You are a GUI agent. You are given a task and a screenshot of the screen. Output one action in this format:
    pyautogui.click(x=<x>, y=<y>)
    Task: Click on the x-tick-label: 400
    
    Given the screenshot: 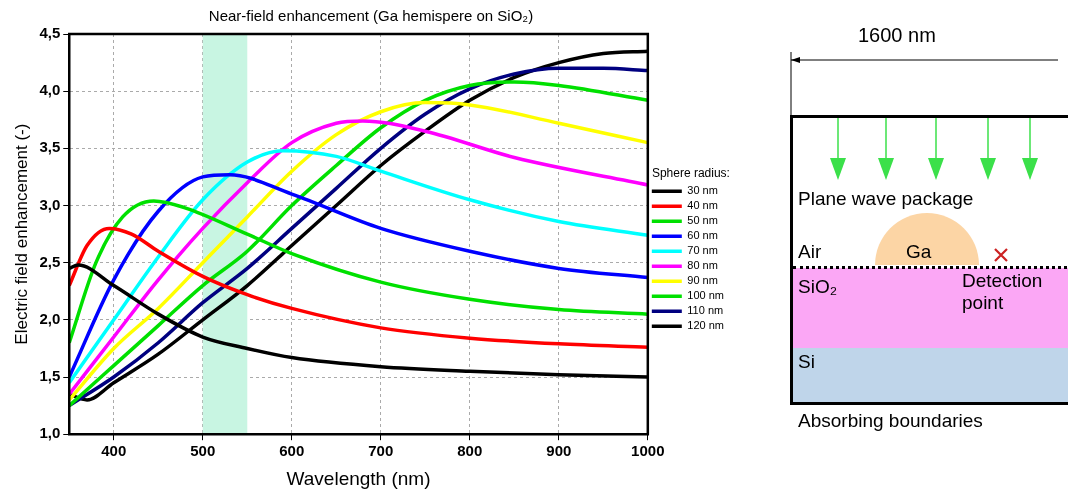 What is the action you would take?
    pyautogui.click(x=114, y=451)
    